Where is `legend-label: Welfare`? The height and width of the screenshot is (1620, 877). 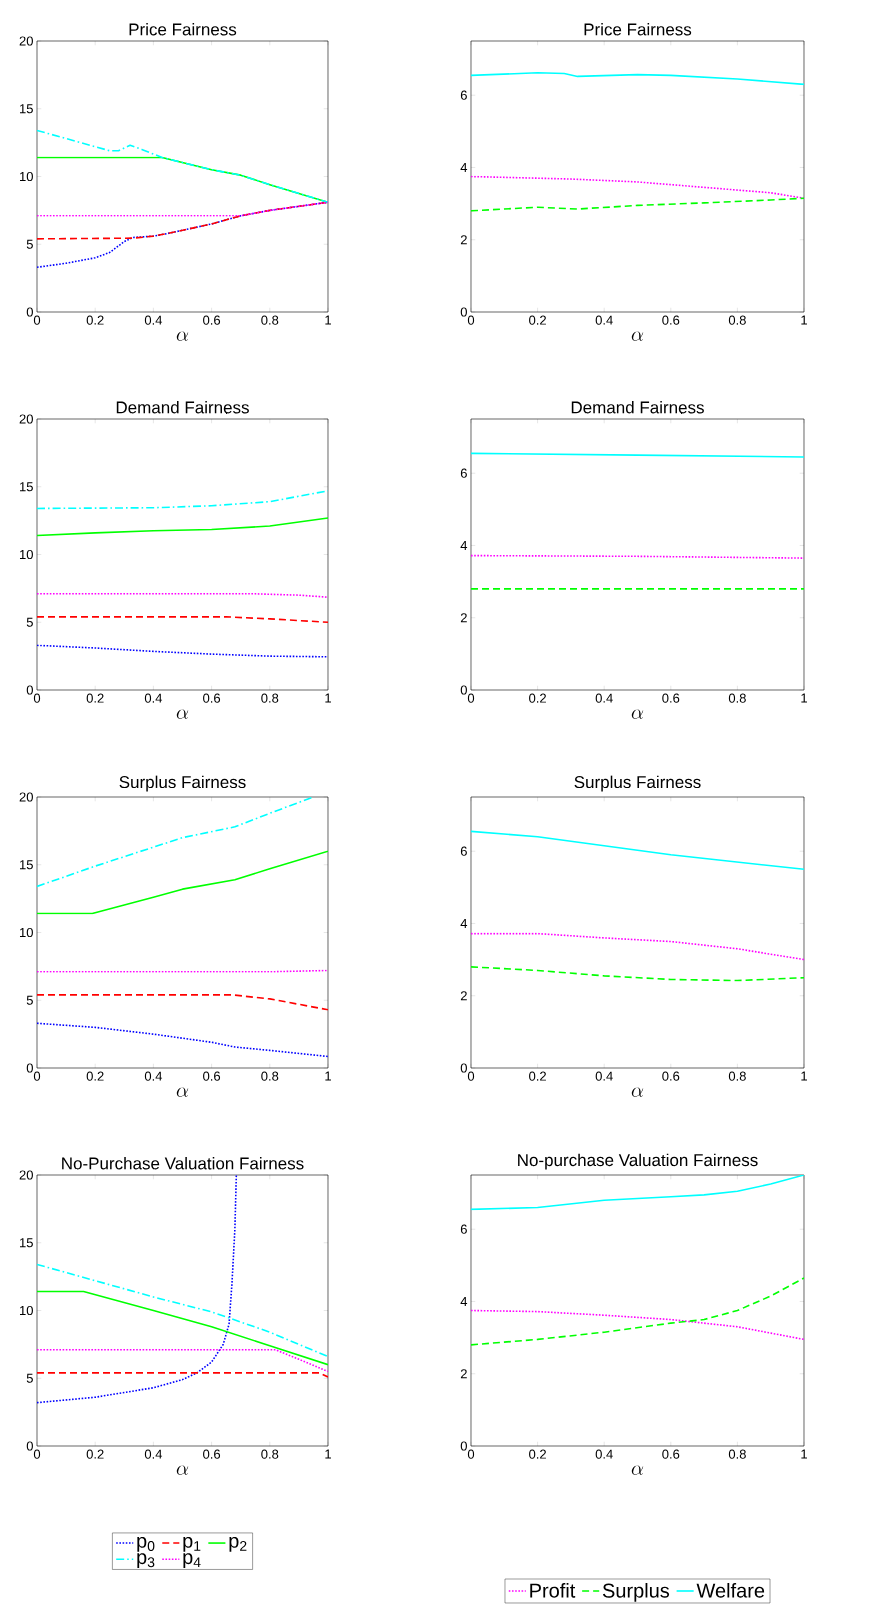 legend-label: Welfare is located at coordinates (730, 1590).